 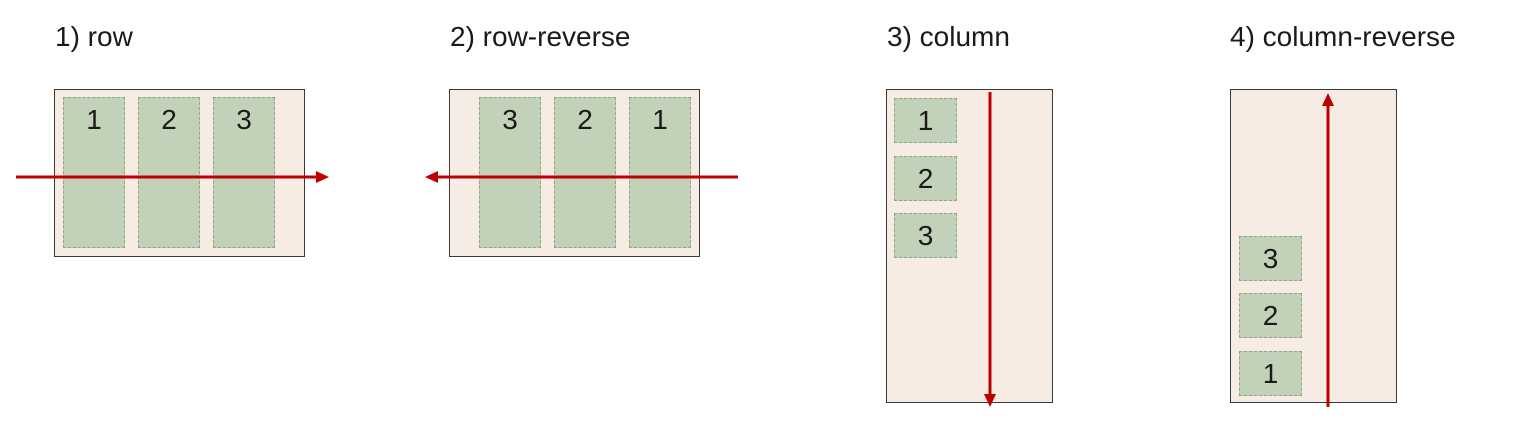 I want to click on row-container: 1 2 3, so click(x=179, y=173).